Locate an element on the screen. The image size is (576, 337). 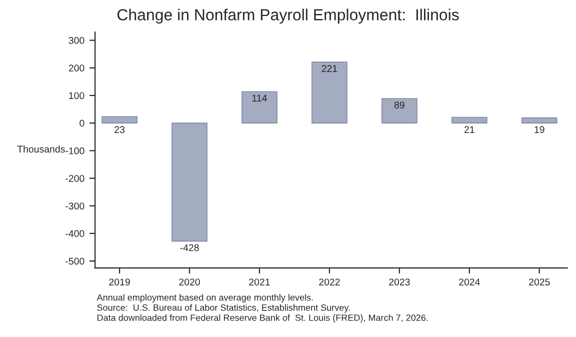
x-tick-label: 2020 is located at coordinates (189, 282).